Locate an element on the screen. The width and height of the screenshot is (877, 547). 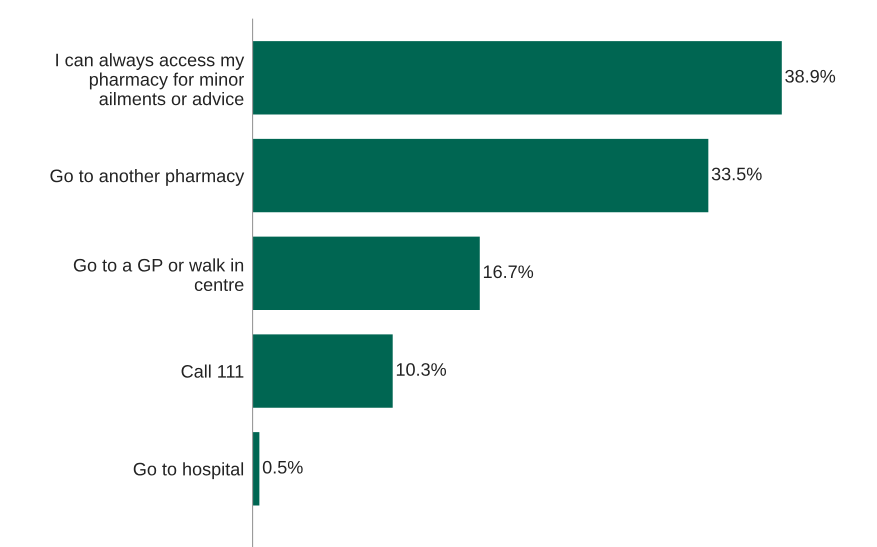
data-label: 33.5% is located at coordinates (737, 174).